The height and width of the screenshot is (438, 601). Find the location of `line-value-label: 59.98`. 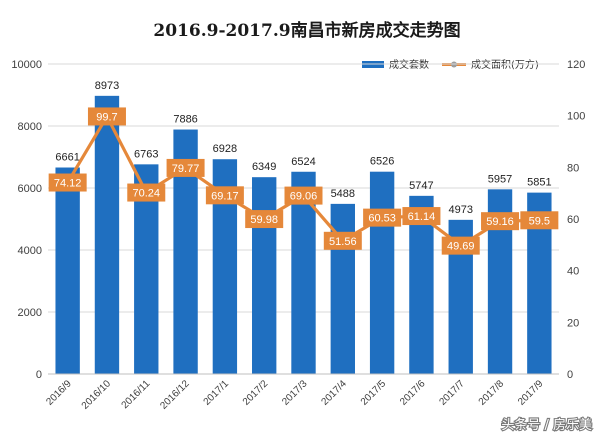

line-value-label: 59.98 is located at coordinates (264, 220).